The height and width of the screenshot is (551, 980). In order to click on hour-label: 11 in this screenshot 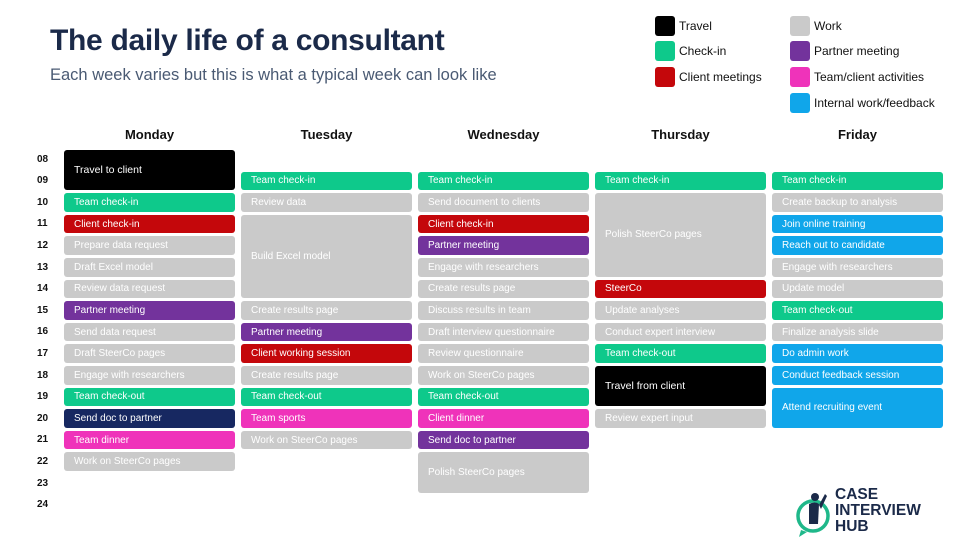, I will do `click(42, 224)`.